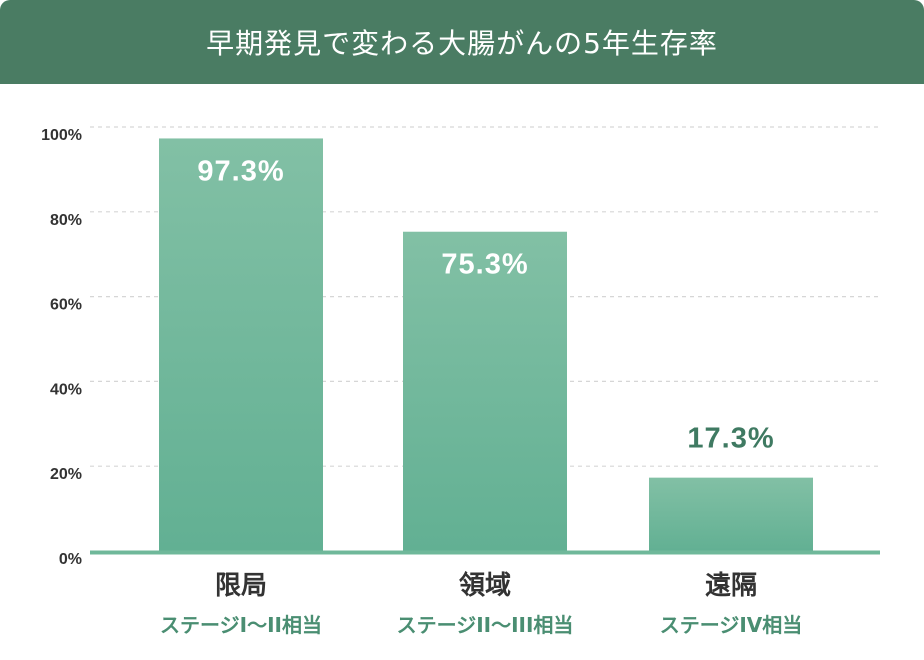 This screenshot has height=660, width=924. What do you see at coordinates (70, 559) in the screenshot?
I see `y-tick-label: 0%` at bounding box center [70, 559].